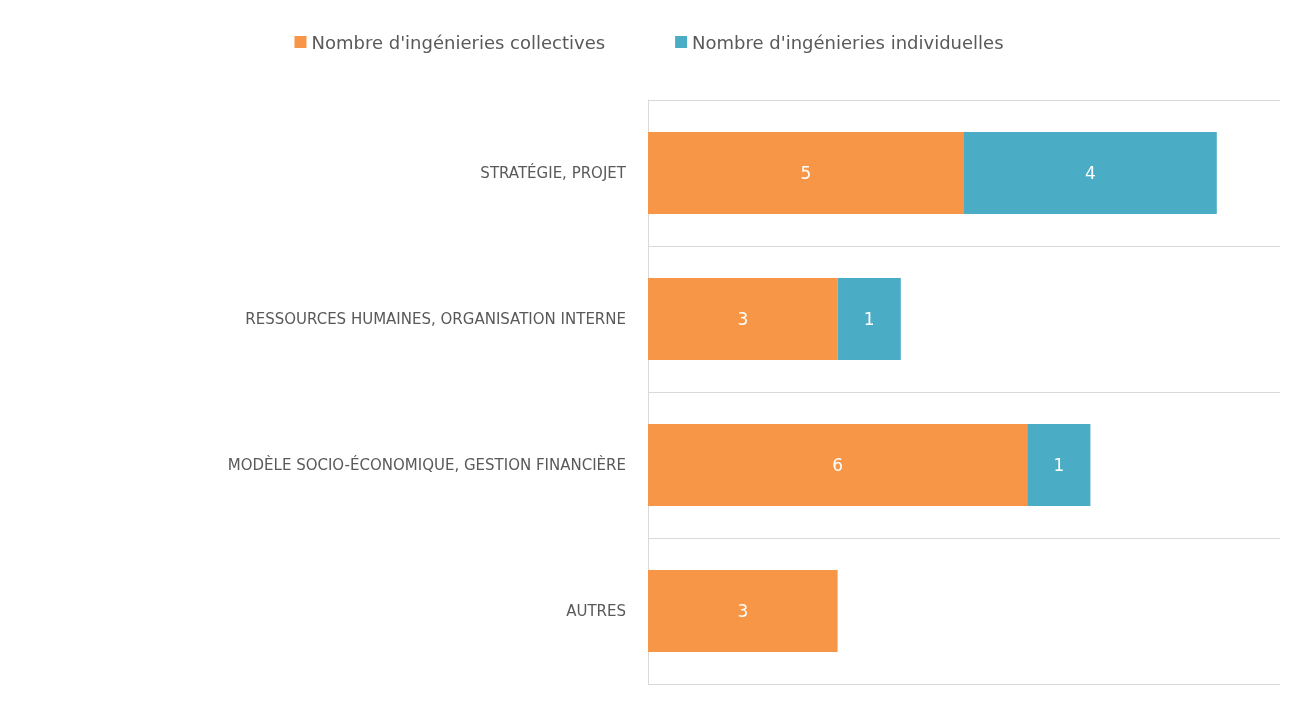  I want to click on y-tick-label: STRATÉGIE, PROJET, so click(553, 172).